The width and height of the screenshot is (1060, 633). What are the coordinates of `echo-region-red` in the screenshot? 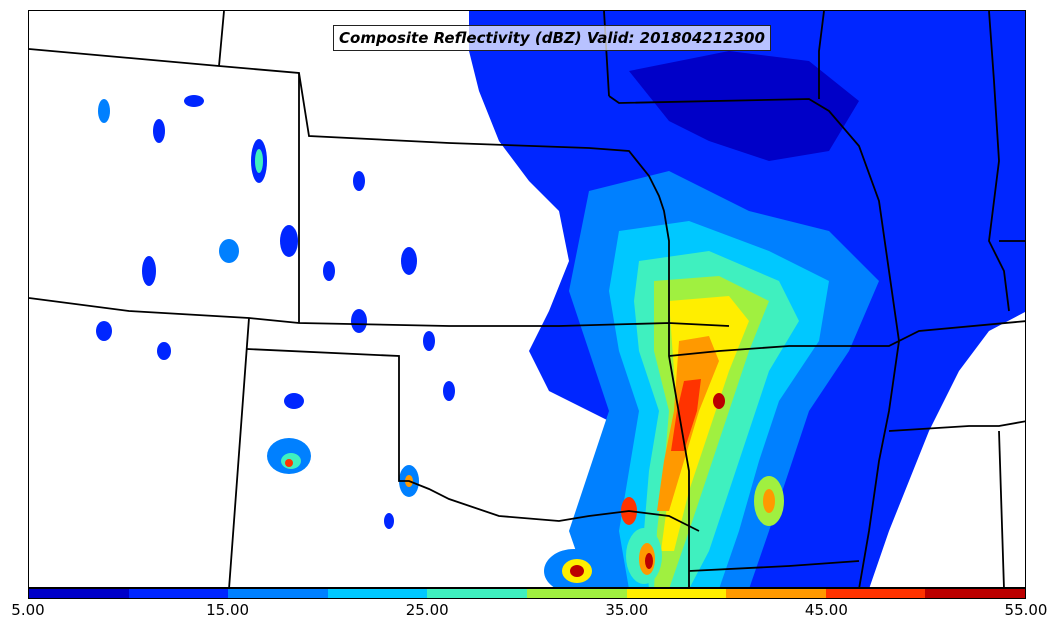 It's located at (686, 415).